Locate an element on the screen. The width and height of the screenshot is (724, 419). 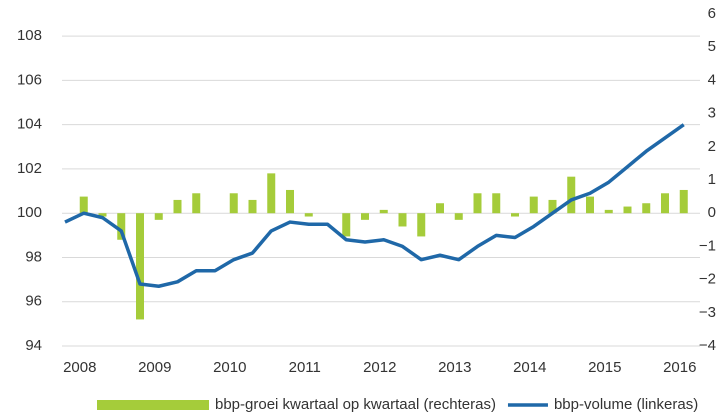
x-tick-label: 2012 is located at coordinates (379, 367).